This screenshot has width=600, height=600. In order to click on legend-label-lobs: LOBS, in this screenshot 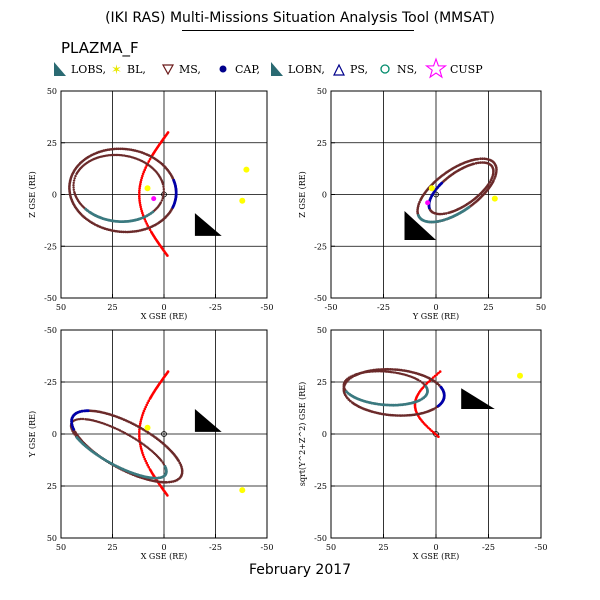, I will do `click(88, 69)`.